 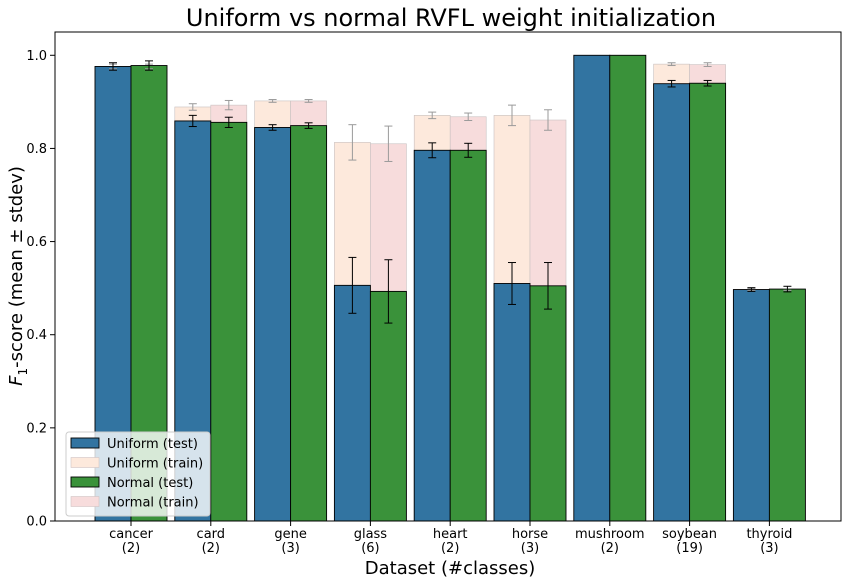 What do you see at coordinates (131, 534) in the screenshot?
I see `x-tick-label: cancer` at bounding box center [131, 534].